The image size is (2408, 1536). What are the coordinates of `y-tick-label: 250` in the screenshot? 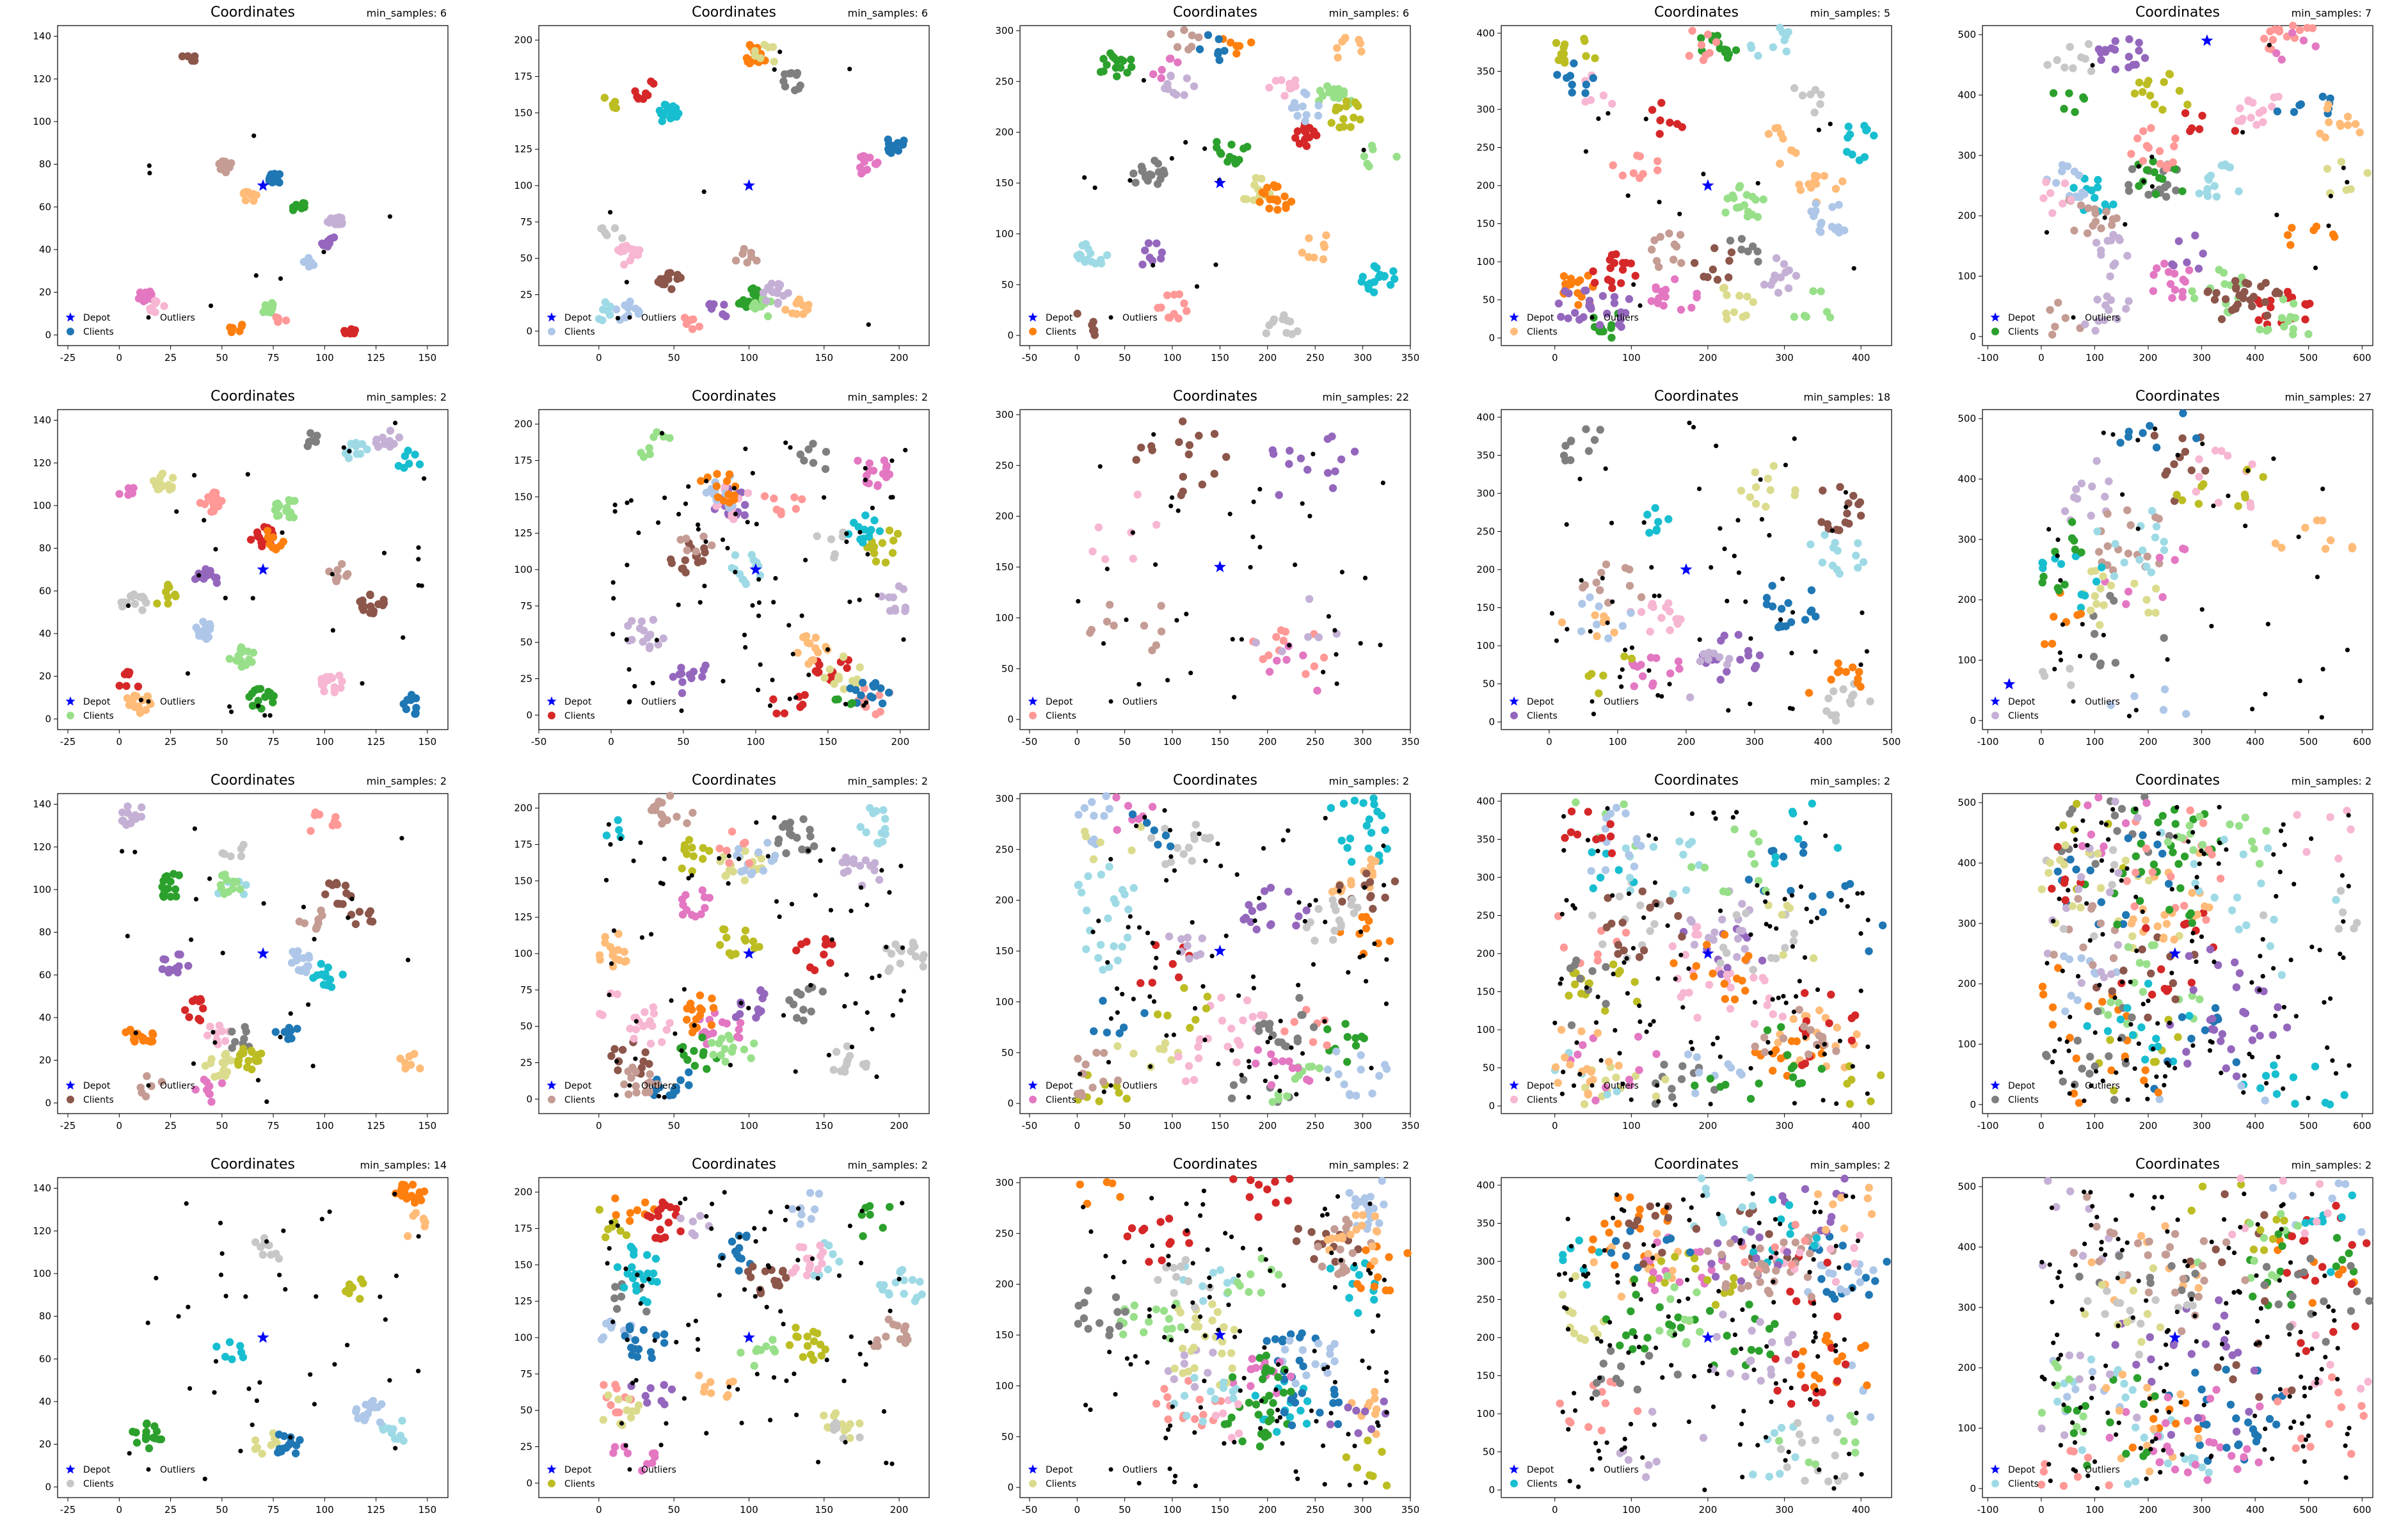 It's located at (1485, 147).